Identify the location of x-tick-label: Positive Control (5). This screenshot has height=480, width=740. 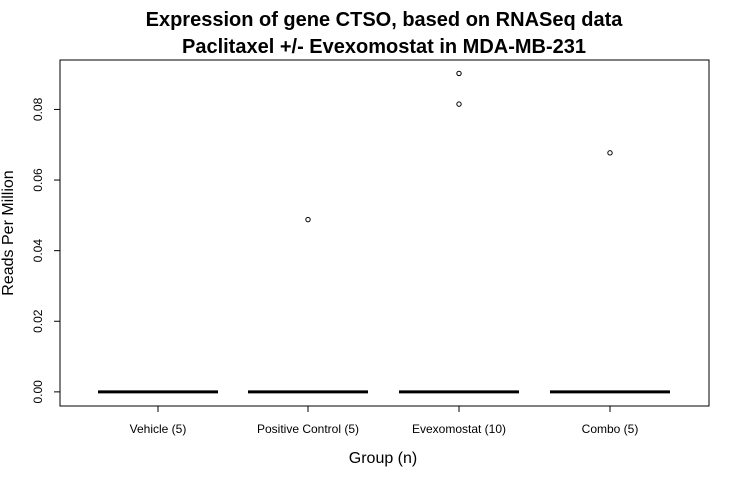
(308, 429).